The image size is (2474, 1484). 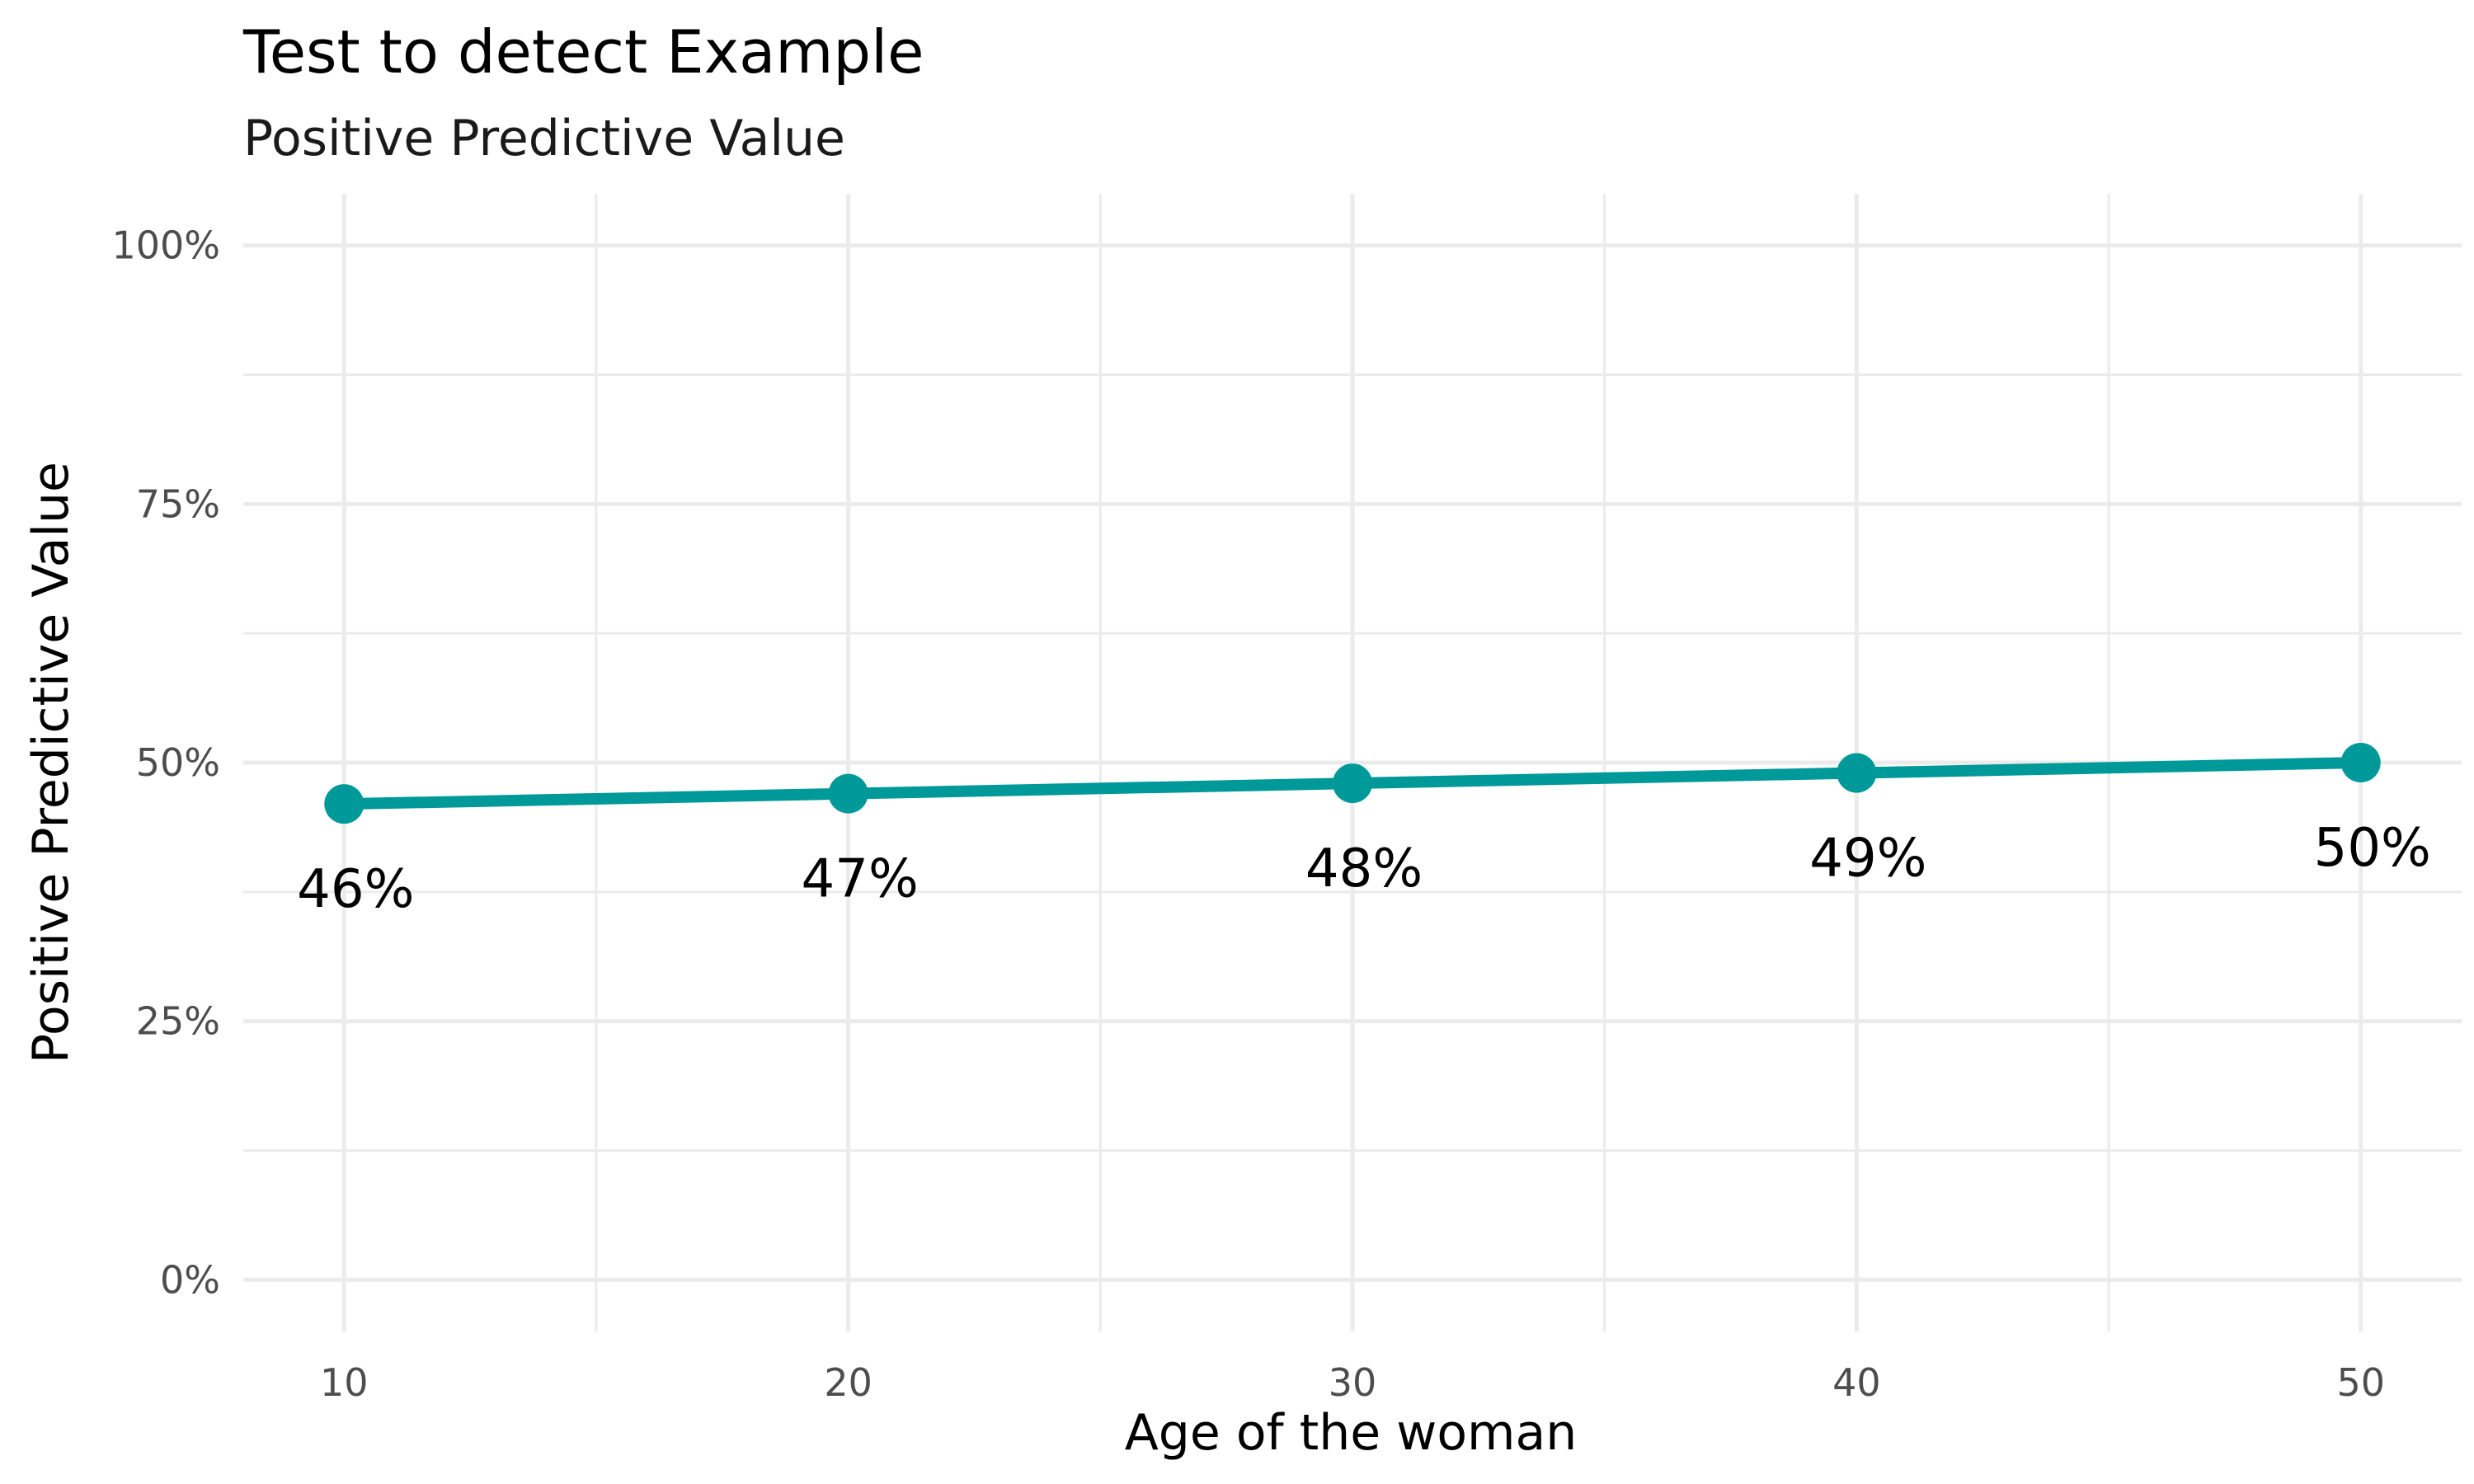 I want to click on data-label: 48%, so click(x=1364, y=868).